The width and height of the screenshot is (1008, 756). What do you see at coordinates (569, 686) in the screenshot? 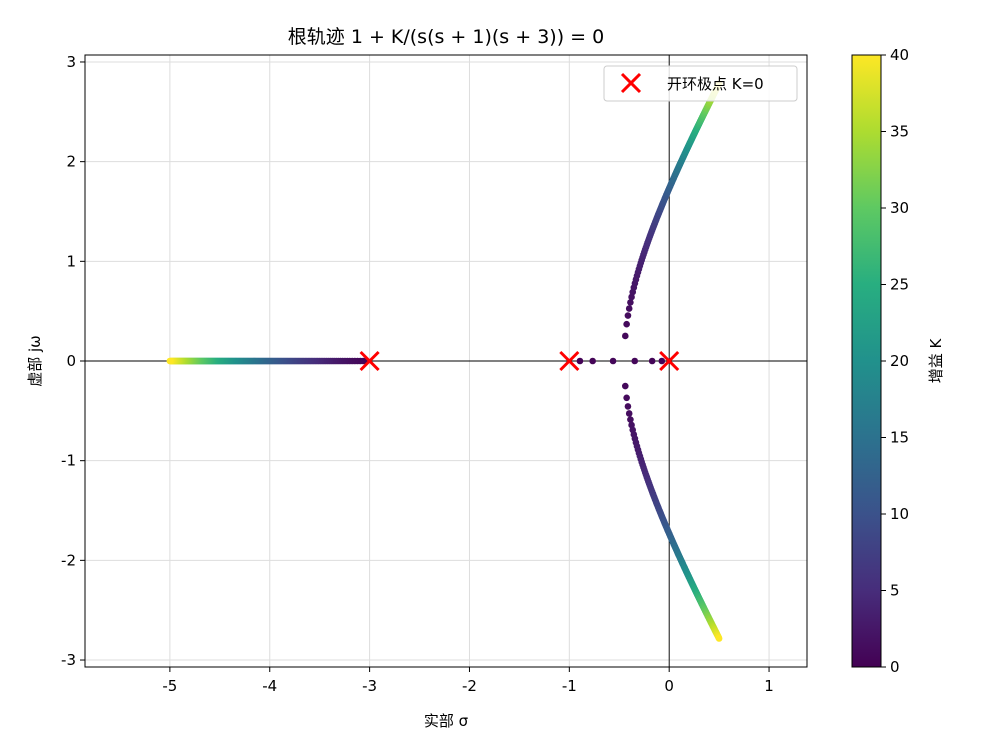
I see `x-tick-label: -1` at bounding box center [569, 686].